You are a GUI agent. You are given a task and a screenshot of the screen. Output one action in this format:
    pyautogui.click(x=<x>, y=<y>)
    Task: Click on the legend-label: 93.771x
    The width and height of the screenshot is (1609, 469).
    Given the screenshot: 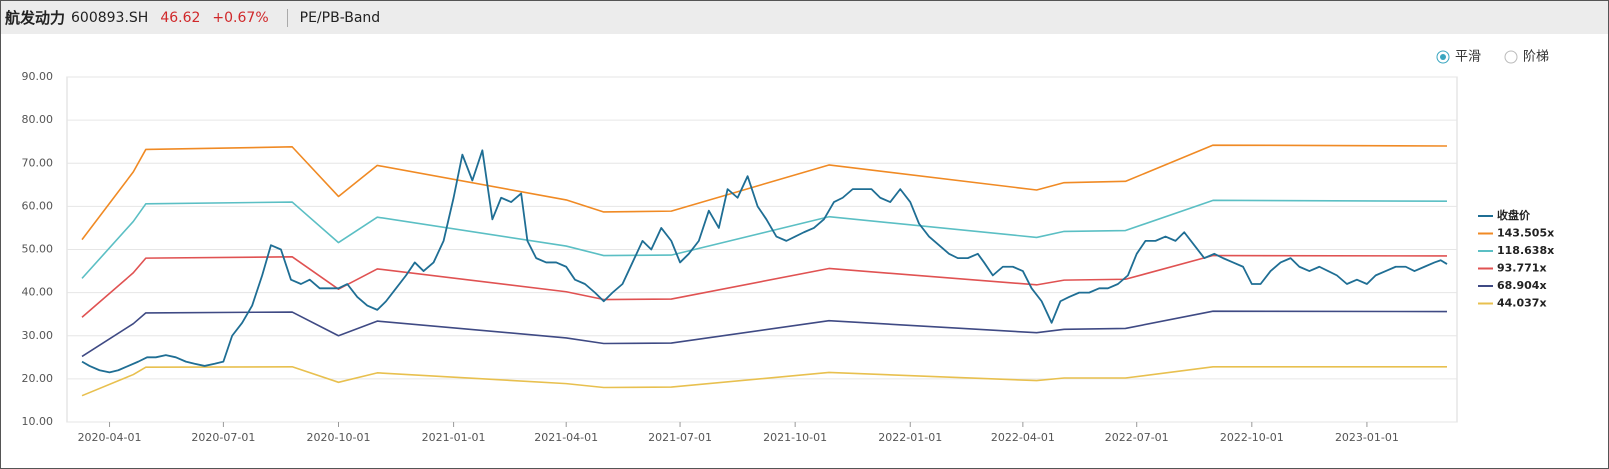 What is the action you would take?
    pyautogui.click(x=1522, y=268)
    